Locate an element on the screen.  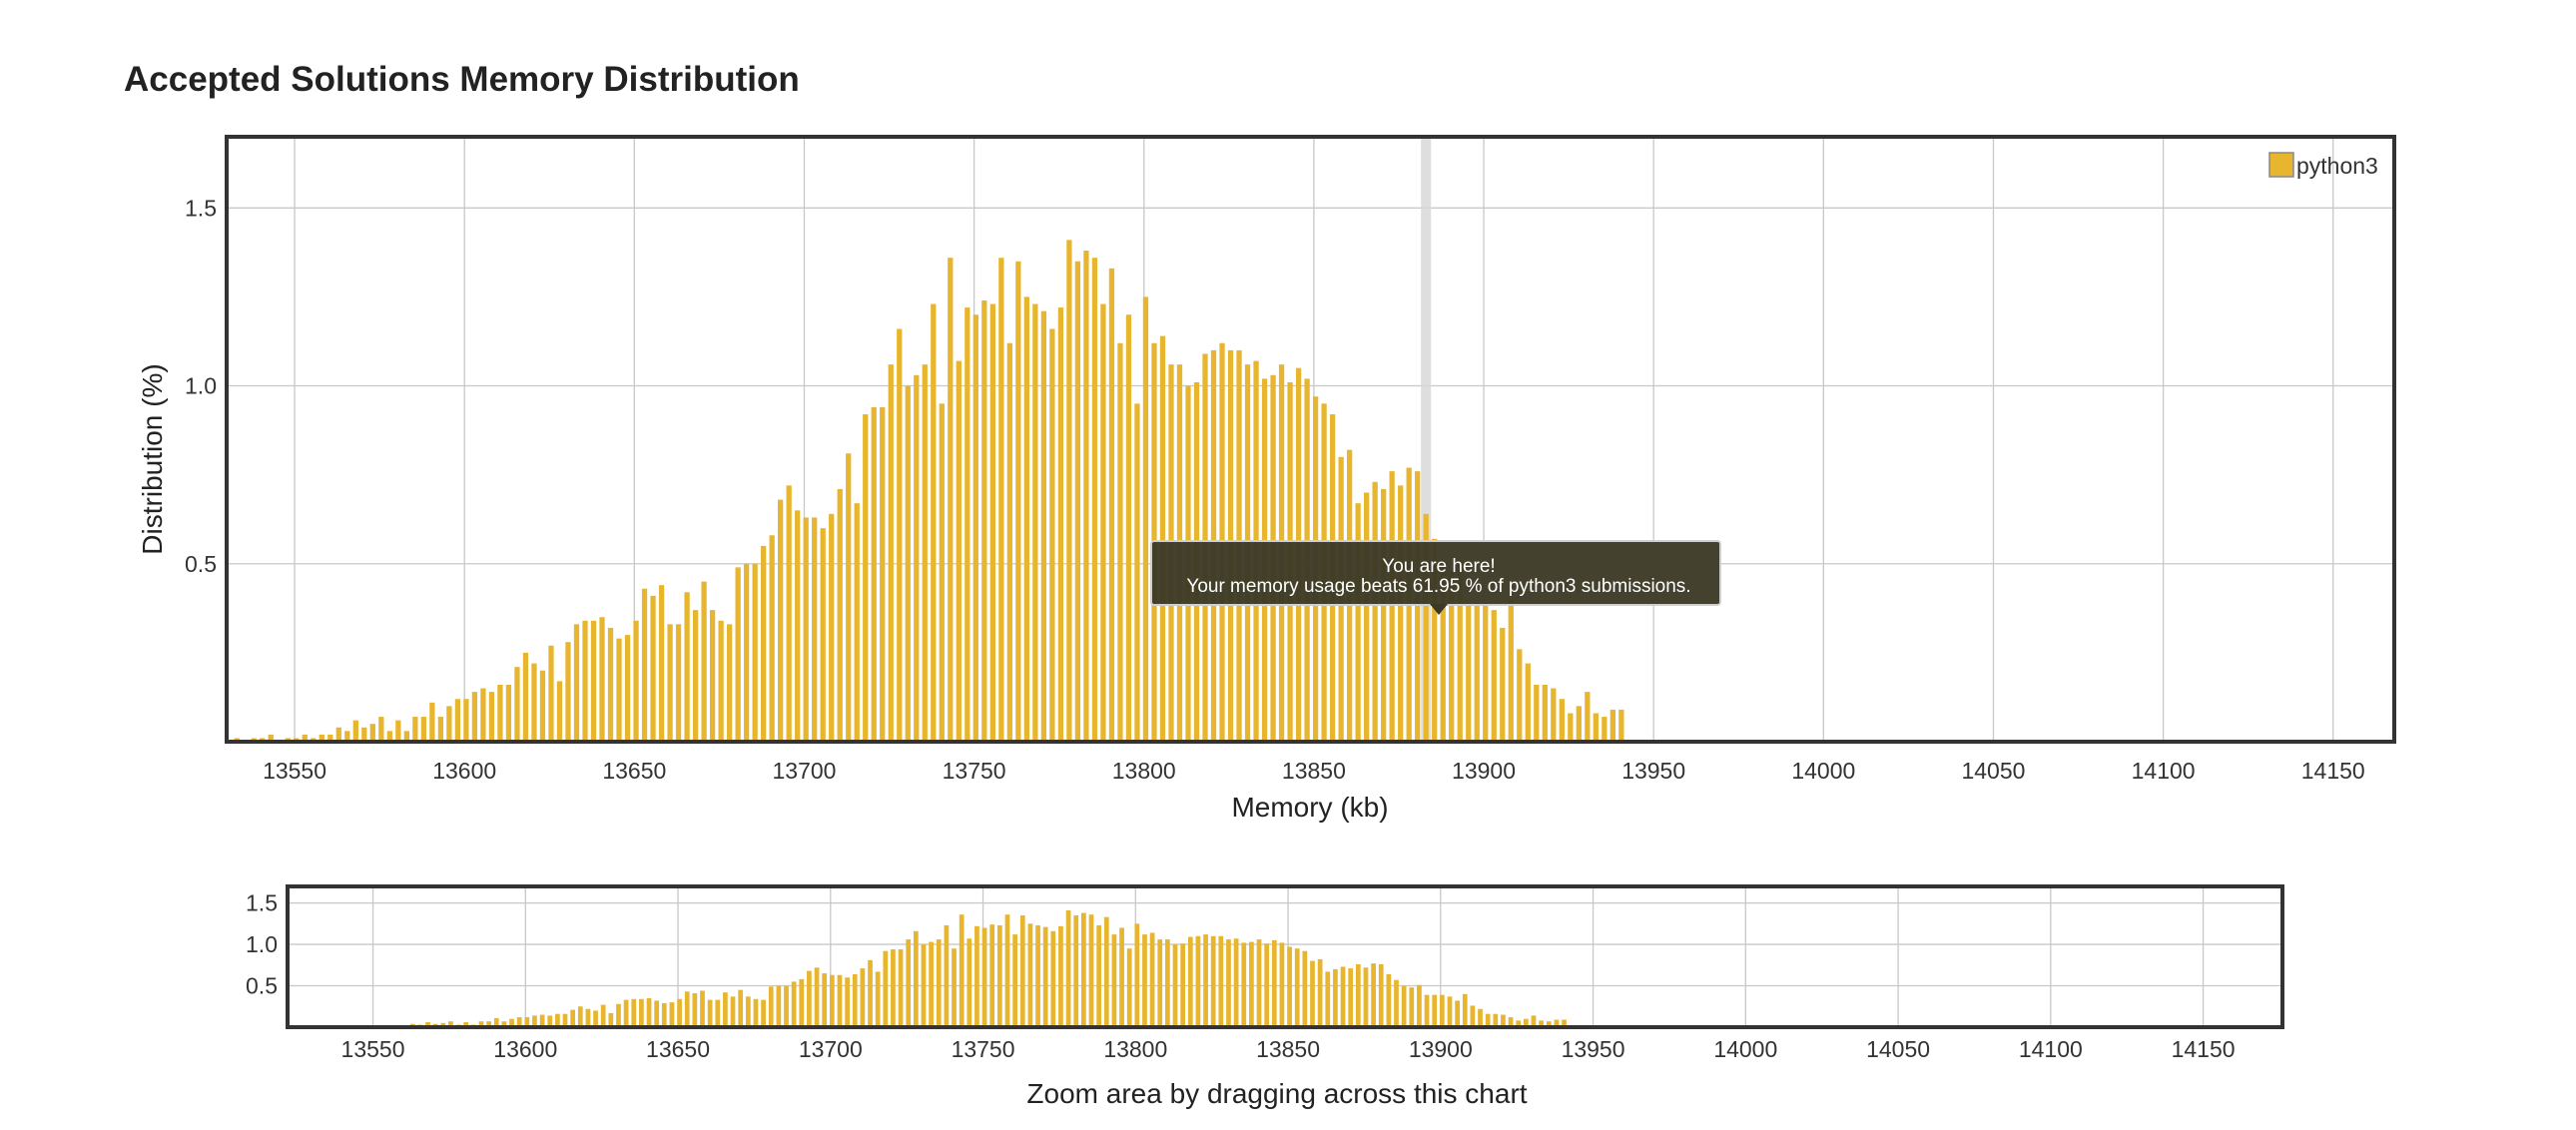
y-axis-title: Distribution (%) is located at coordinates (152, 458).